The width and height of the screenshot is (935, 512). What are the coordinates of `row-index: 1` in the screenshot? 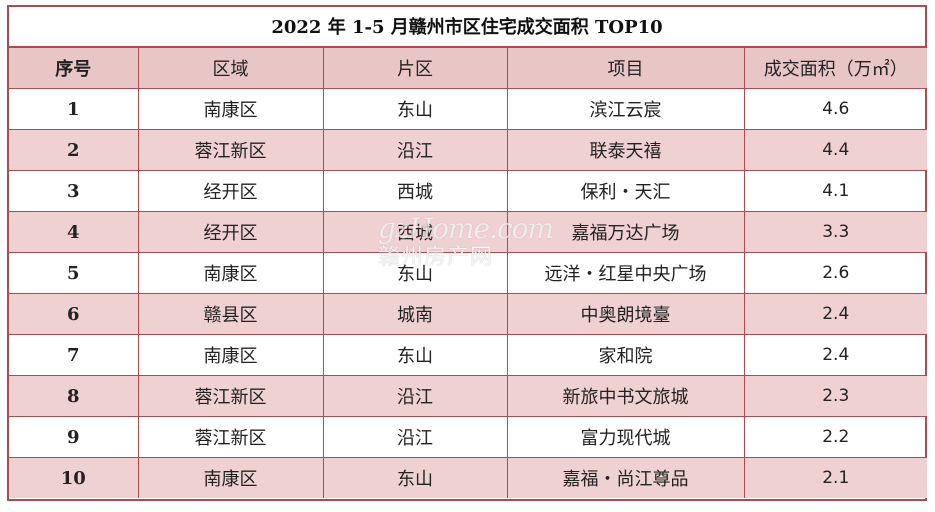 It's located at (74, 109).